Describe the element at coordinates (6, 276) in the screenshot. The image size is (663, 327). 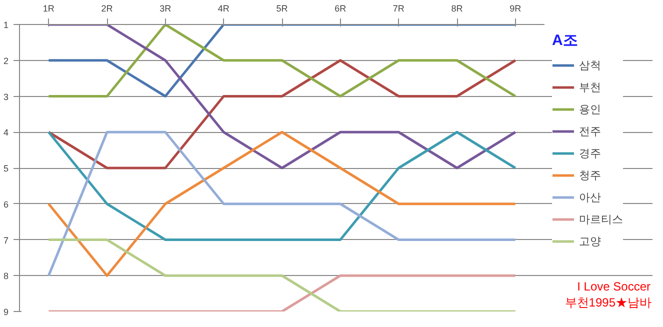
I see `y-tick-label: 8` at that location.